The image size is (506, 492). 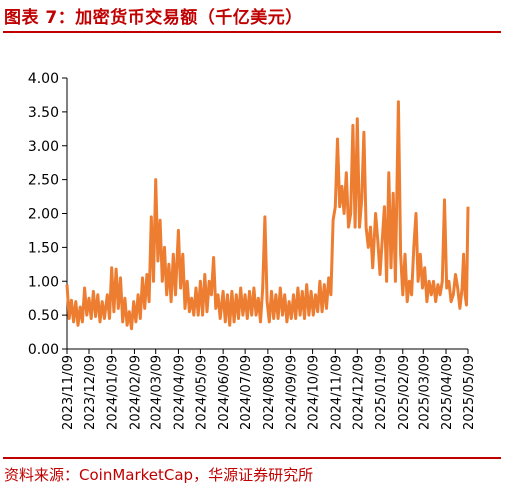 What do you see at coordinates (358, 392) in the screenshot?
I see `x-tick-label: 2024/12/09` at bounding box center [358, 392].